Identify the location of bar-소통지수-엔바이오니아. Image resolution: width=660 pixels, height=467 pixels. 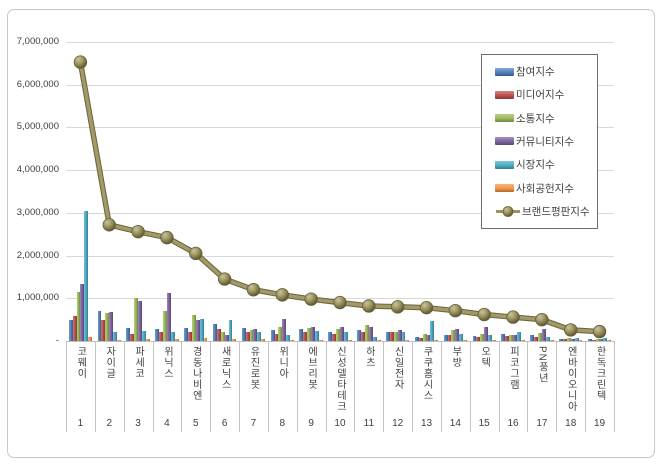
(568, 339).